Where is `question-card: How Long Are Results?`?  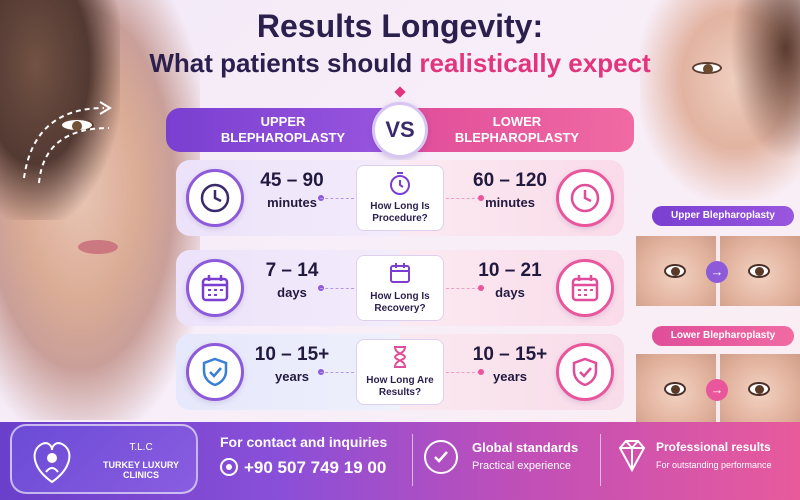
question-card: How Long Are Results? is located at coordinates (400, 372).